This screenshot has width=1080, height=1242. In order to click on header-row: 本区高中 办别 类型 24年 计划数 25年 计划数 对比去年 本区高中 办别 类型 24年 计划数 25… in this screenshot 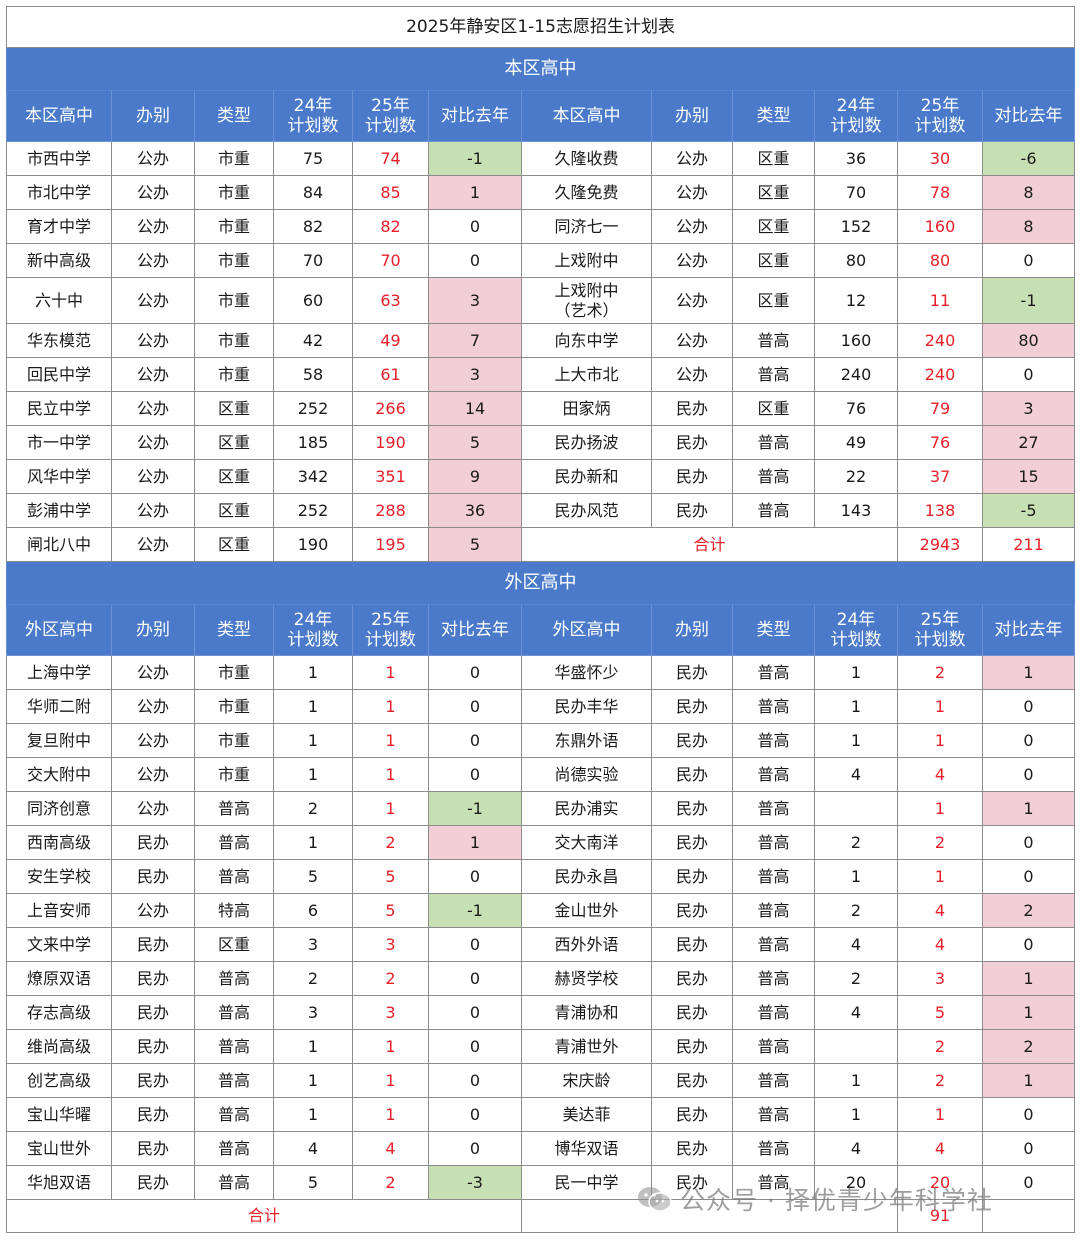, I will do `click(541, 116)`.